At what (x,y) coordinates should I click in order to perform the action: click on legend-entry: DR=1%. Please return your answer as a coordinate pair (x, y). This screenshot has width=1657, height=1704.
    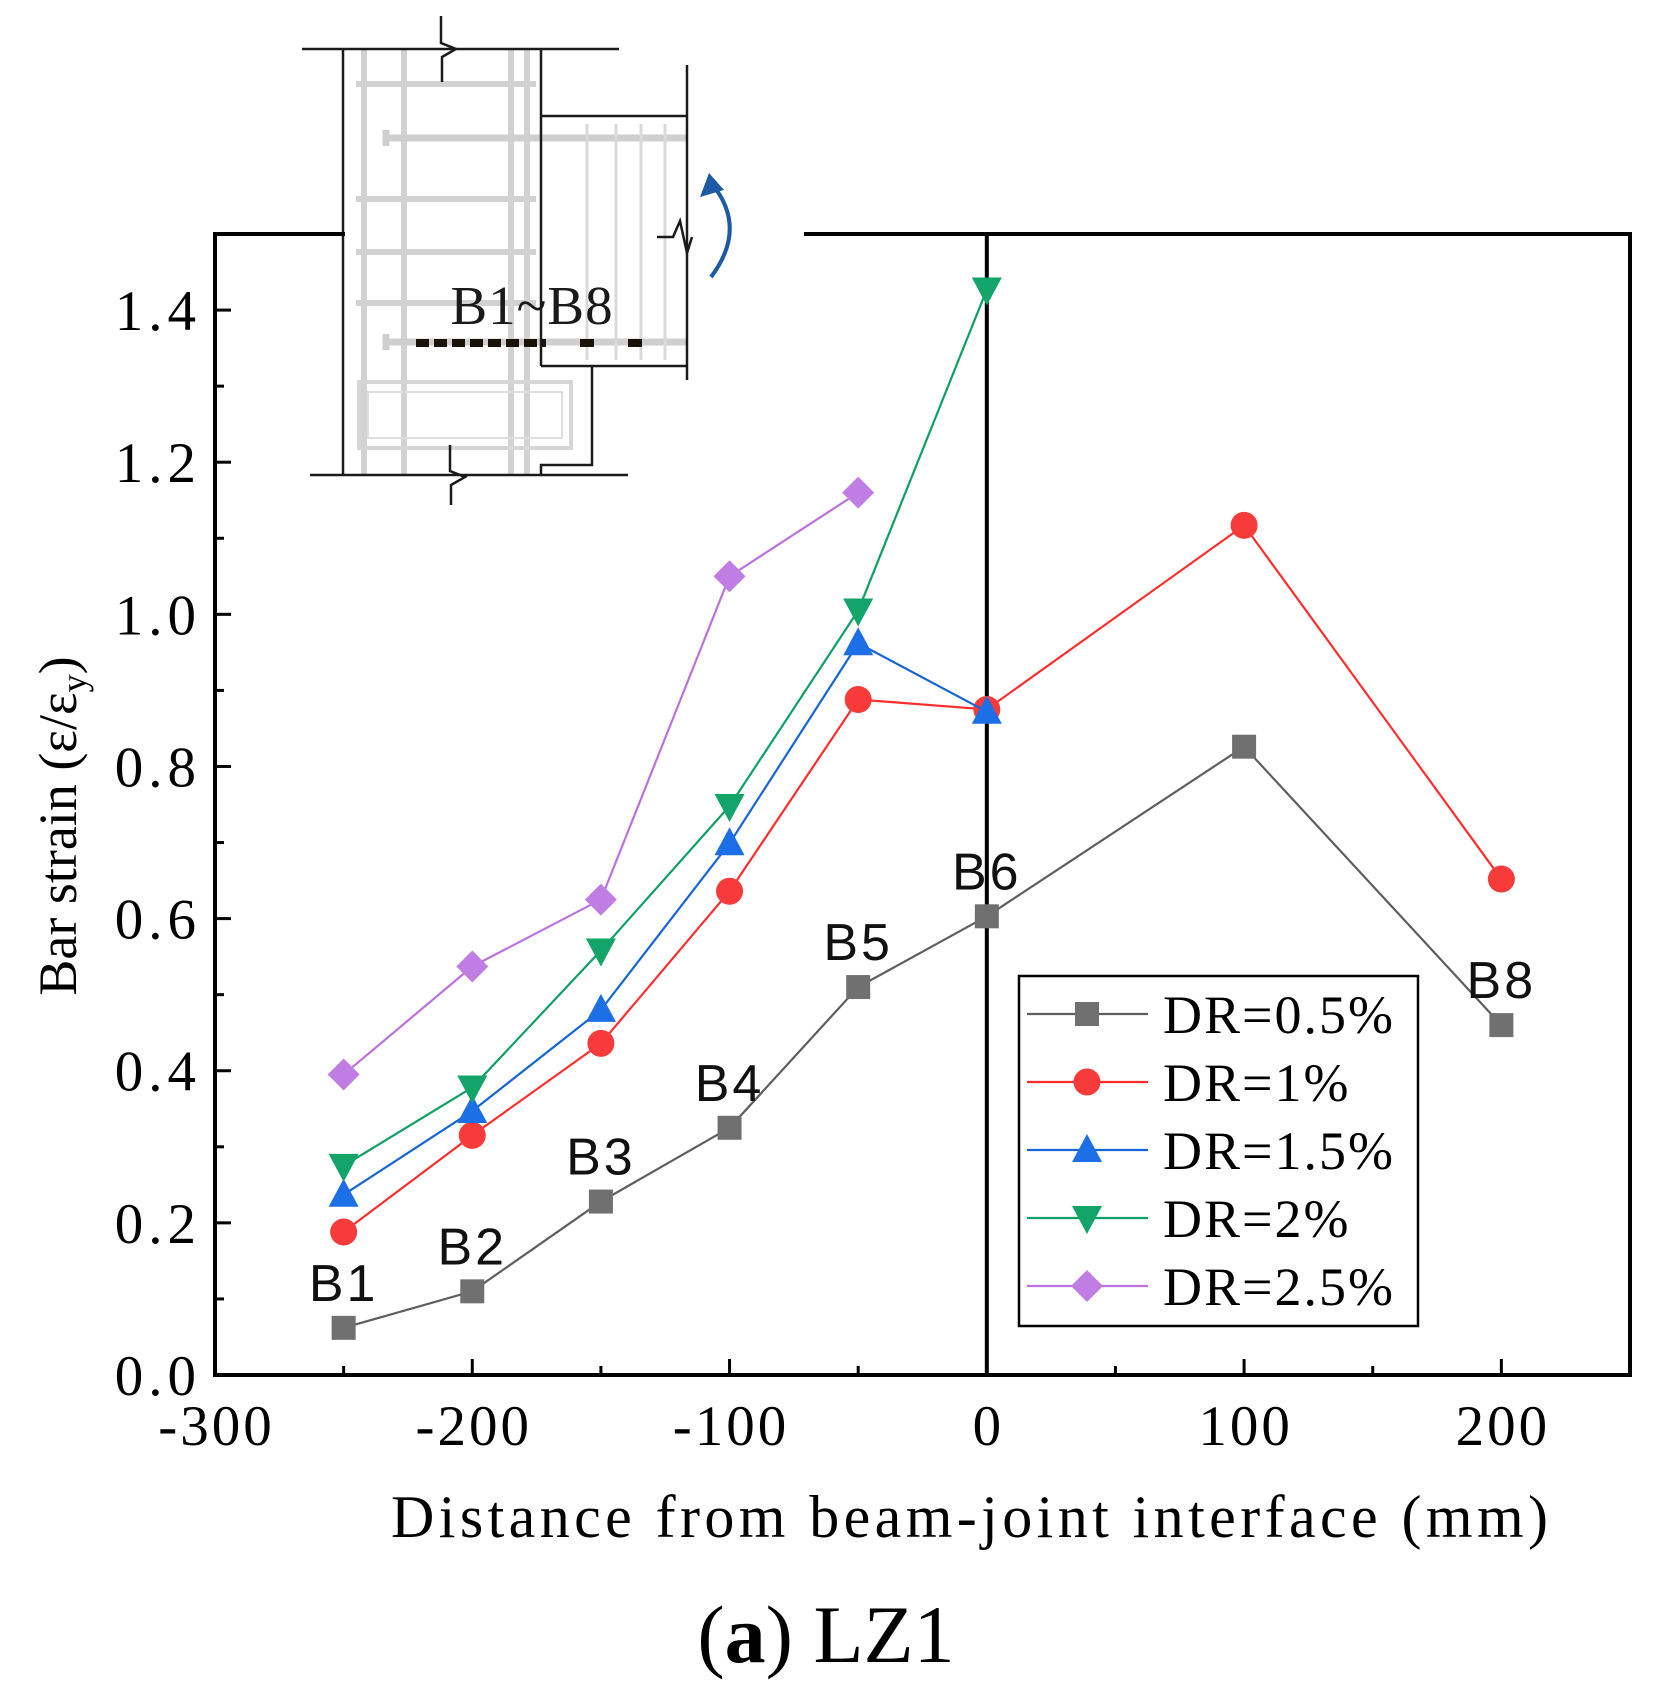
    Looking at the image, I should click on (1188, 1083).